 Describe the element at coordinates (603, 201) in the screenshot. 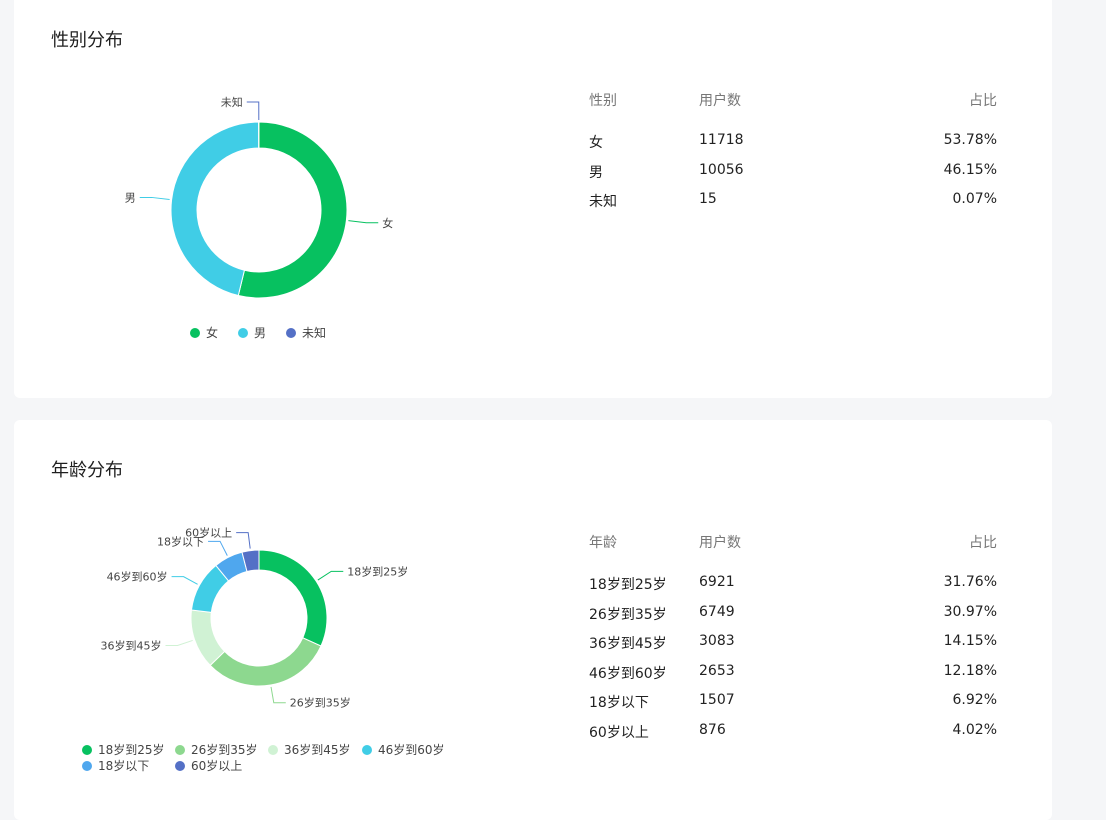

I see `row-label: 未知` at that location.